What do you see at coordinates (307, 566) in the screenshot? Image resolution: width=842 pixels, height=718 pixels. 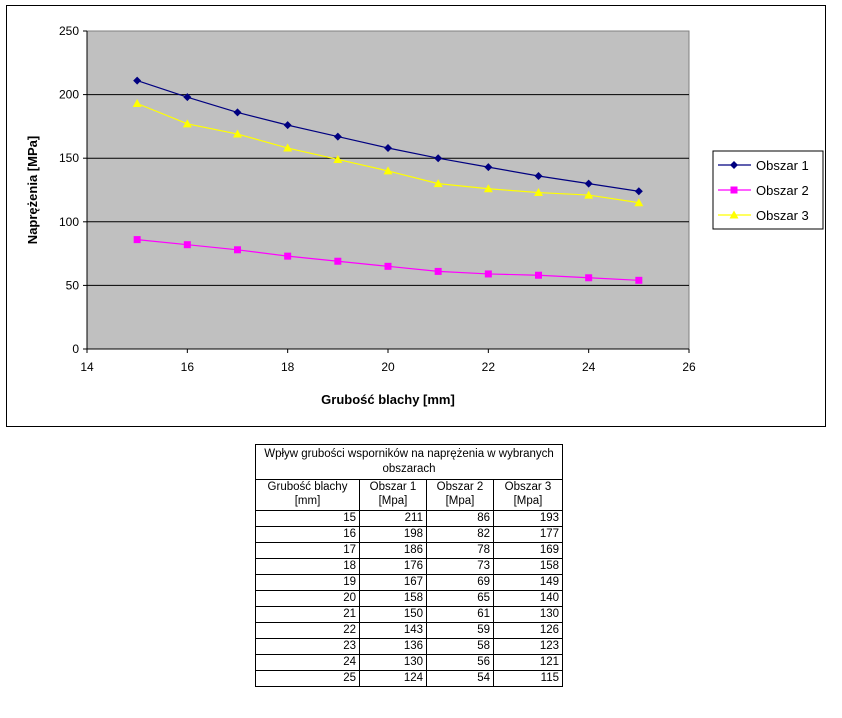 I see `table-cell: 18` at bounding box center [307, 566].